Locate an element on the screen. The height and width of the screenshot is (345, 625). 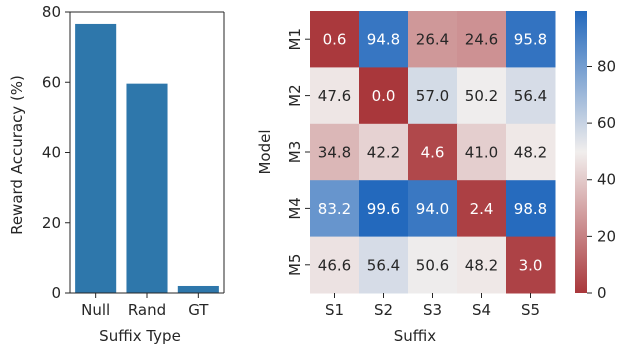
heatmap-cell-label: 0.0 is located at coordinates (384, 96).